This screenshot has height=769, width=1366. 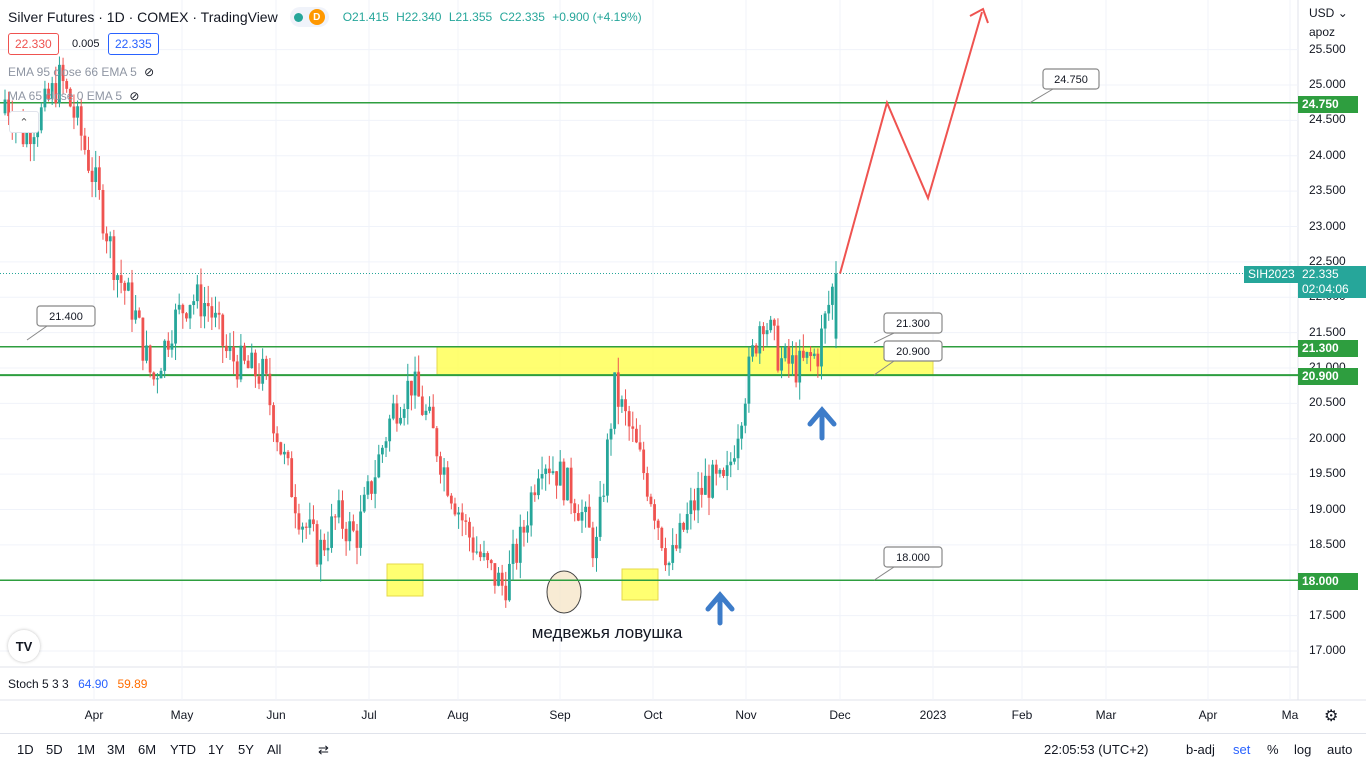 I want to click on gear-icon: ⚙, so click(x=1331, y=716).